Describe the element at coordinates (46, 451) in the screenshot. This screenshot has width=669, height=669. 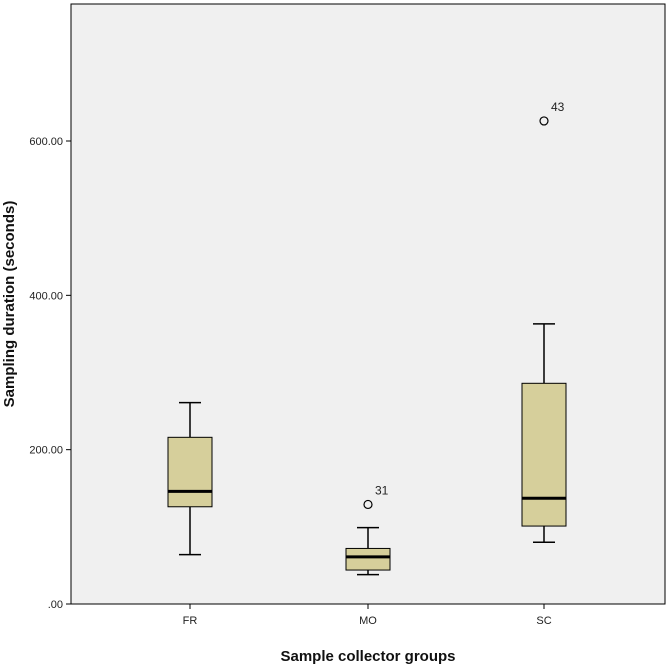
I see `y-tick-label: 200.00` at that location.